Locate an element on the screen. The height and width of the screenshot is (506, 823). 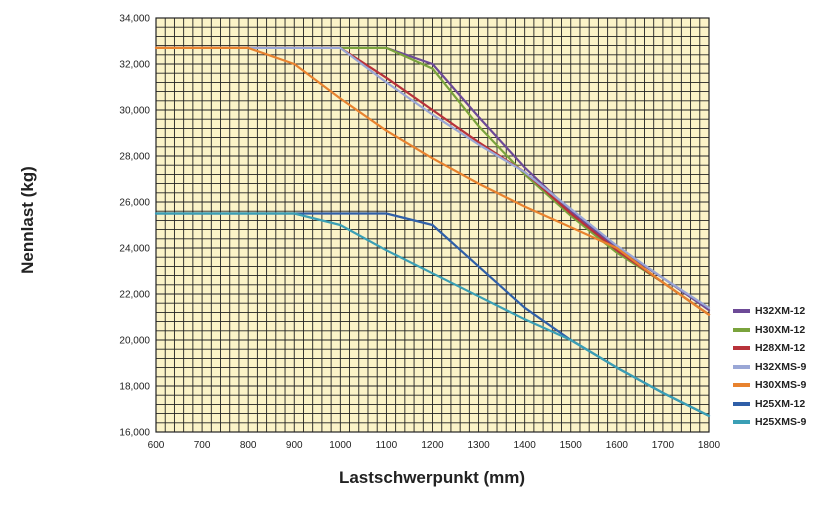
legend-label: H28XM-12 is located at coordinates (780, 348).